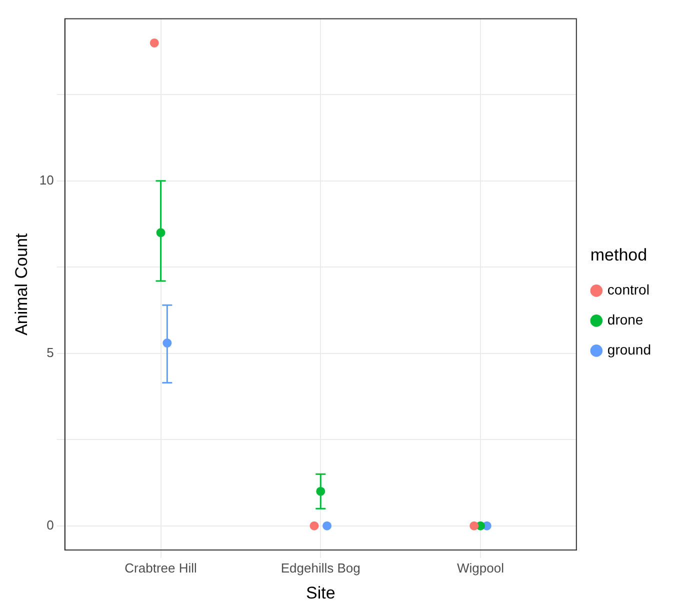  What do you see at coordinates (50, 524) in the screenshot?
I see `y-tick-label: 0` at bounding box center [50, 524].